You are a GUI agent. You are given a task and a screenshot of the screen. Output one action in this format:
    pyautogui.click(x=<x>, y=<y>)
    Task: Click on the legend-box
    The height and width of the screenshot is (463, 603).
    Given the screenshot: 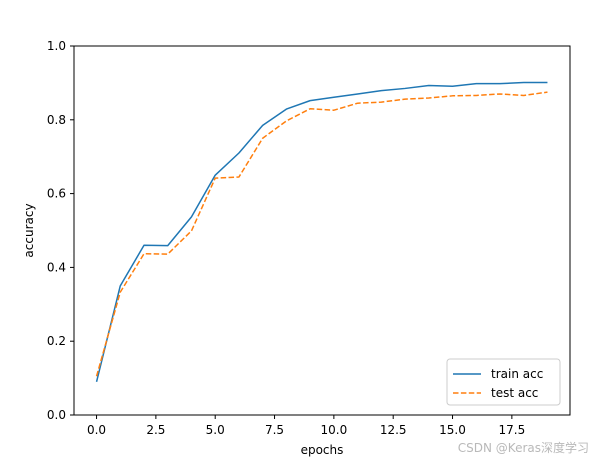 What is the action you would take?
    pyautogui.click(x=503, y=382)
    